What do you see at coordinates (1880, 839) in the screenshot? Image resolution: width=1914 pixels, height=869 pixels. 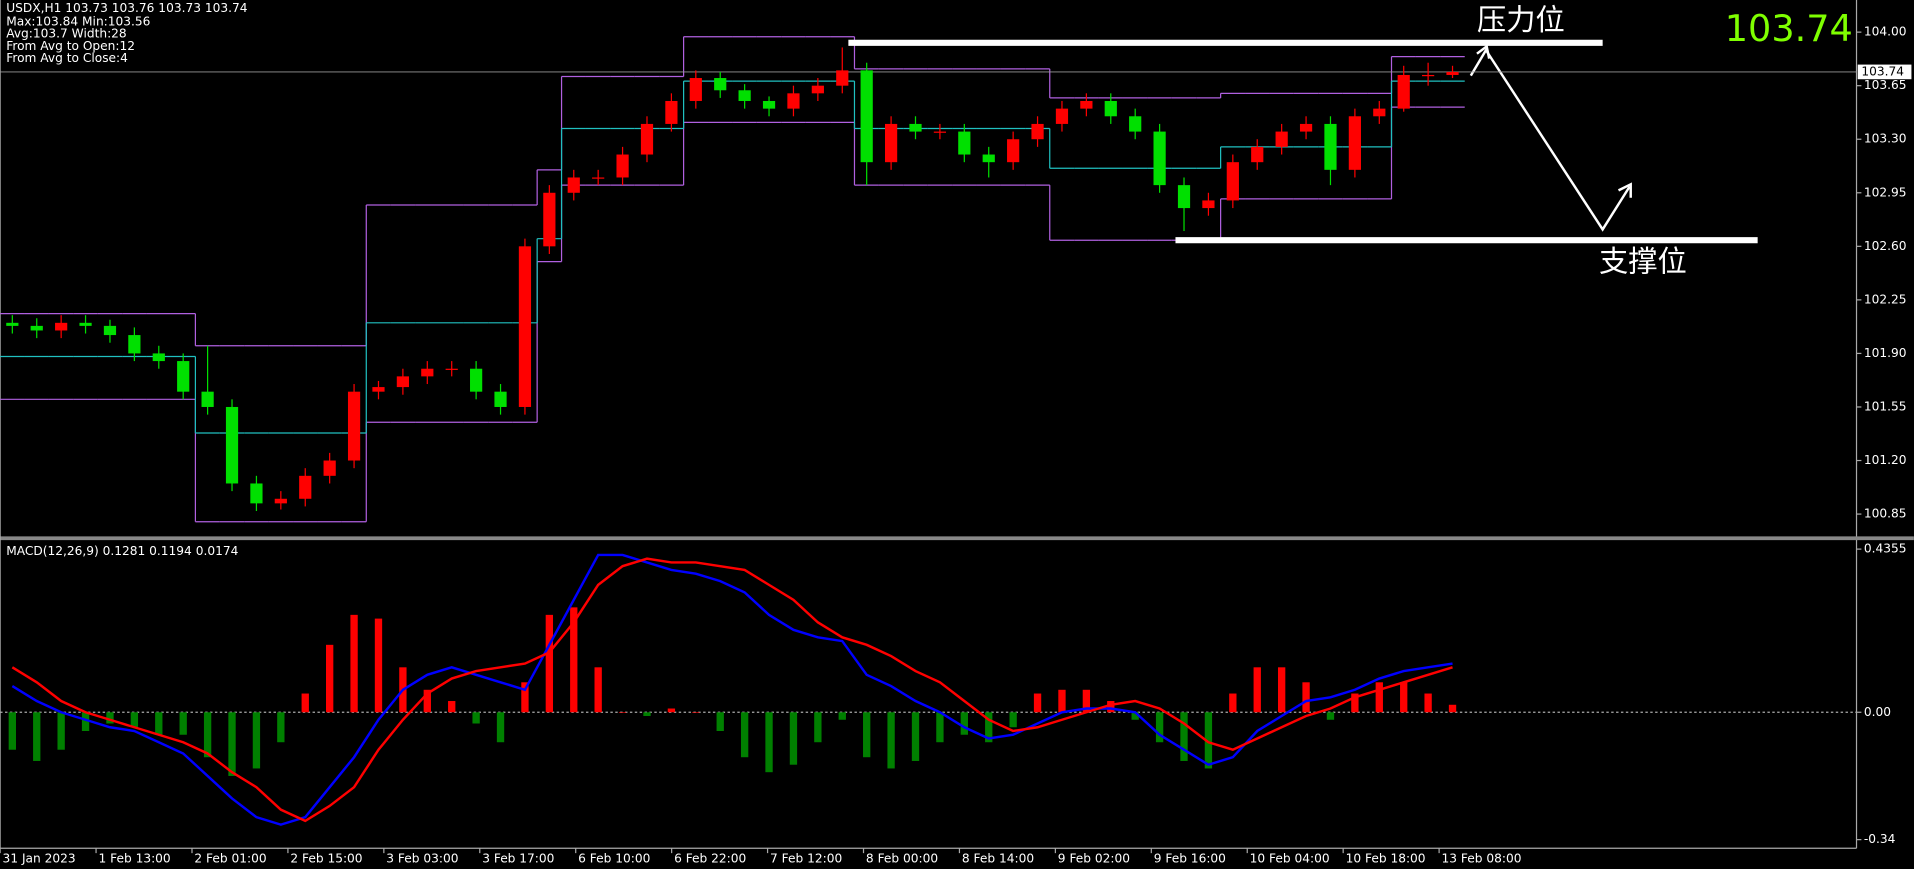 I see `y-tick-label: -0.34` at bounding box center [1880, 839].